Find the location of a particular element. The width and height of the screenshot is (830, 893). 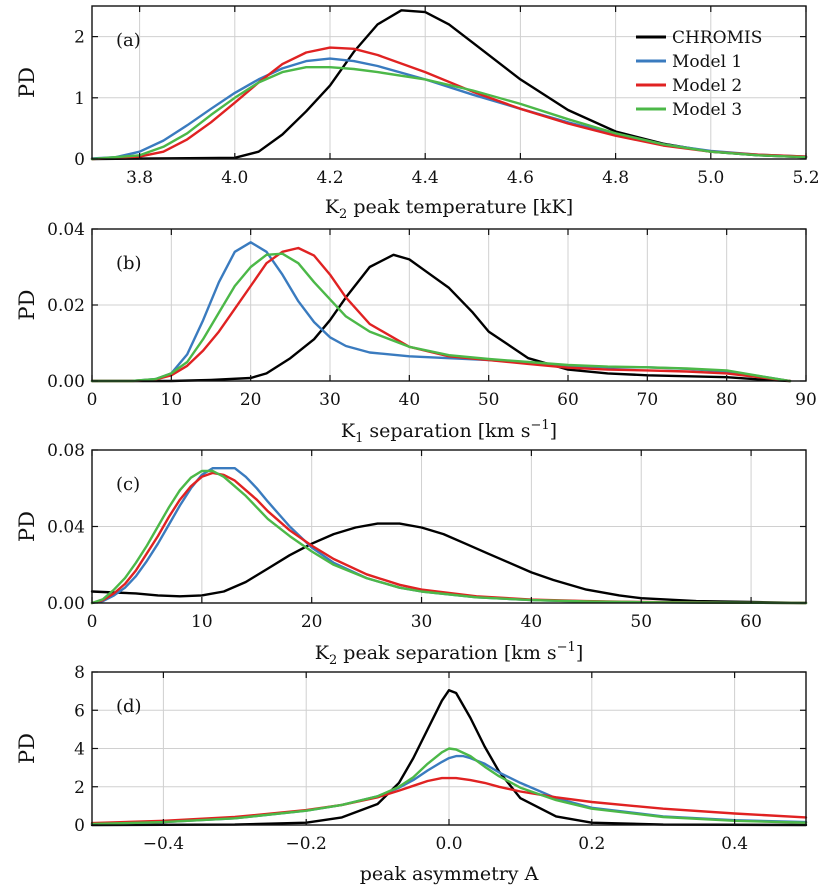

x-tick-label: 4.0 is located at coordinates (234, 178).